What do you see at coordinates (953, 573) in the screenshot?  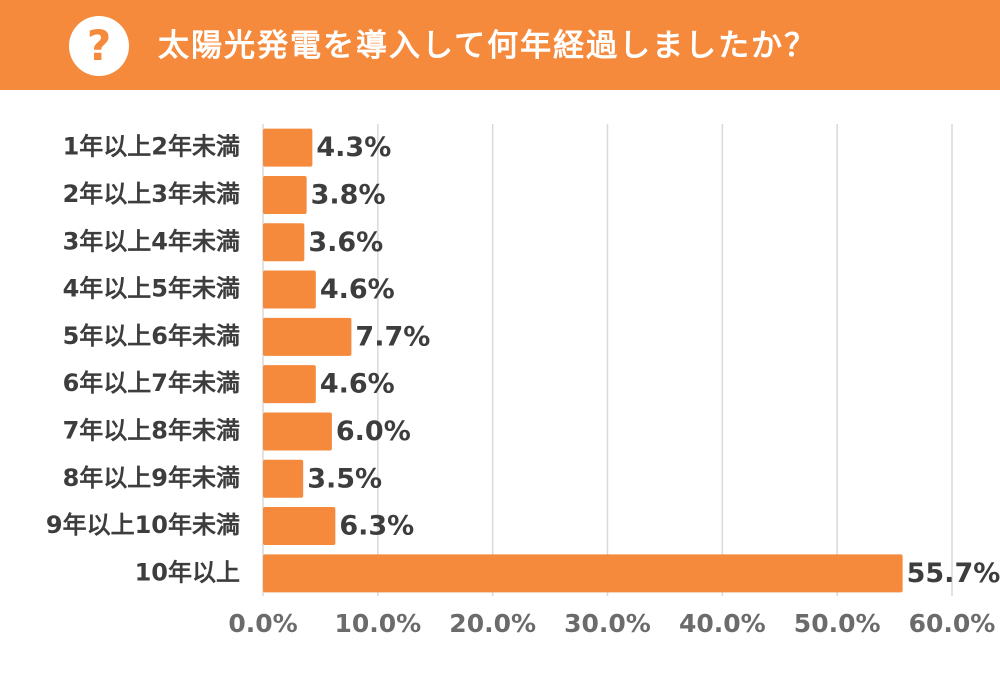 I see `value-label: 55.7%` at bounding box center [953, 573].